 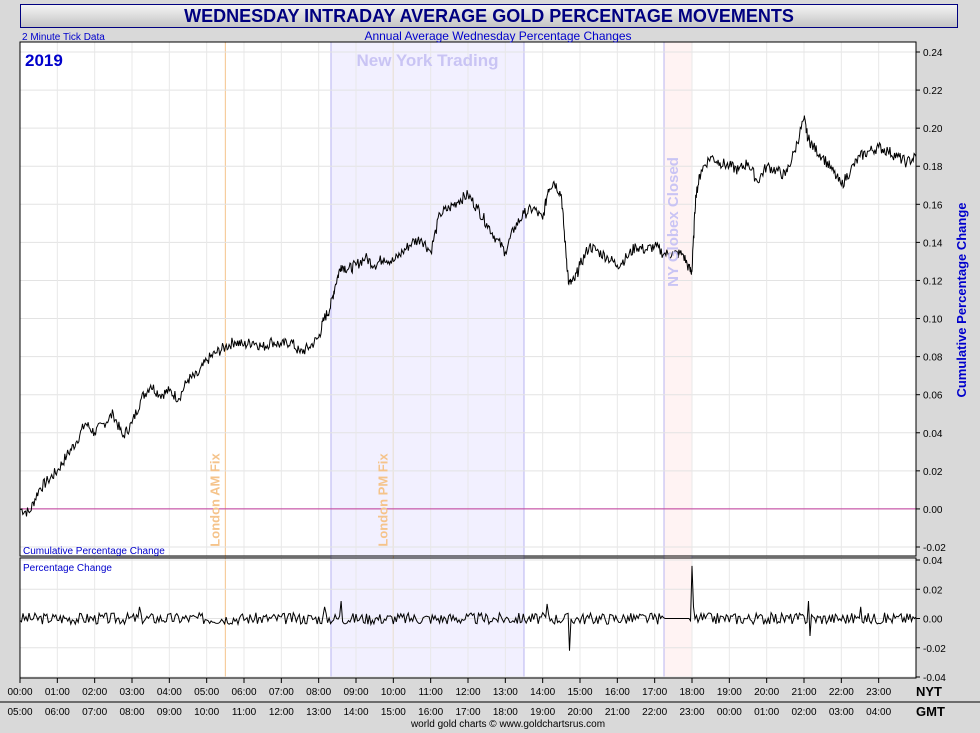 What do you see at coordinates (934, 649) in the screenshot?
I see `lower-y-tick-label: -0.02` at bounding box center [934, 649].